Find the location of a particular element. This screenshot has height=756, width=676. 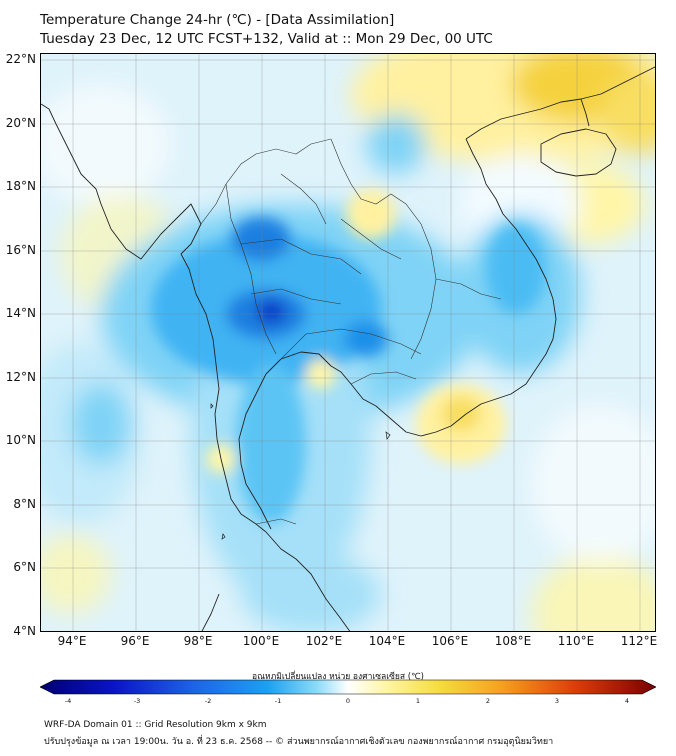

lat-label-18n: 18°N is located at coordinates (20, 186).